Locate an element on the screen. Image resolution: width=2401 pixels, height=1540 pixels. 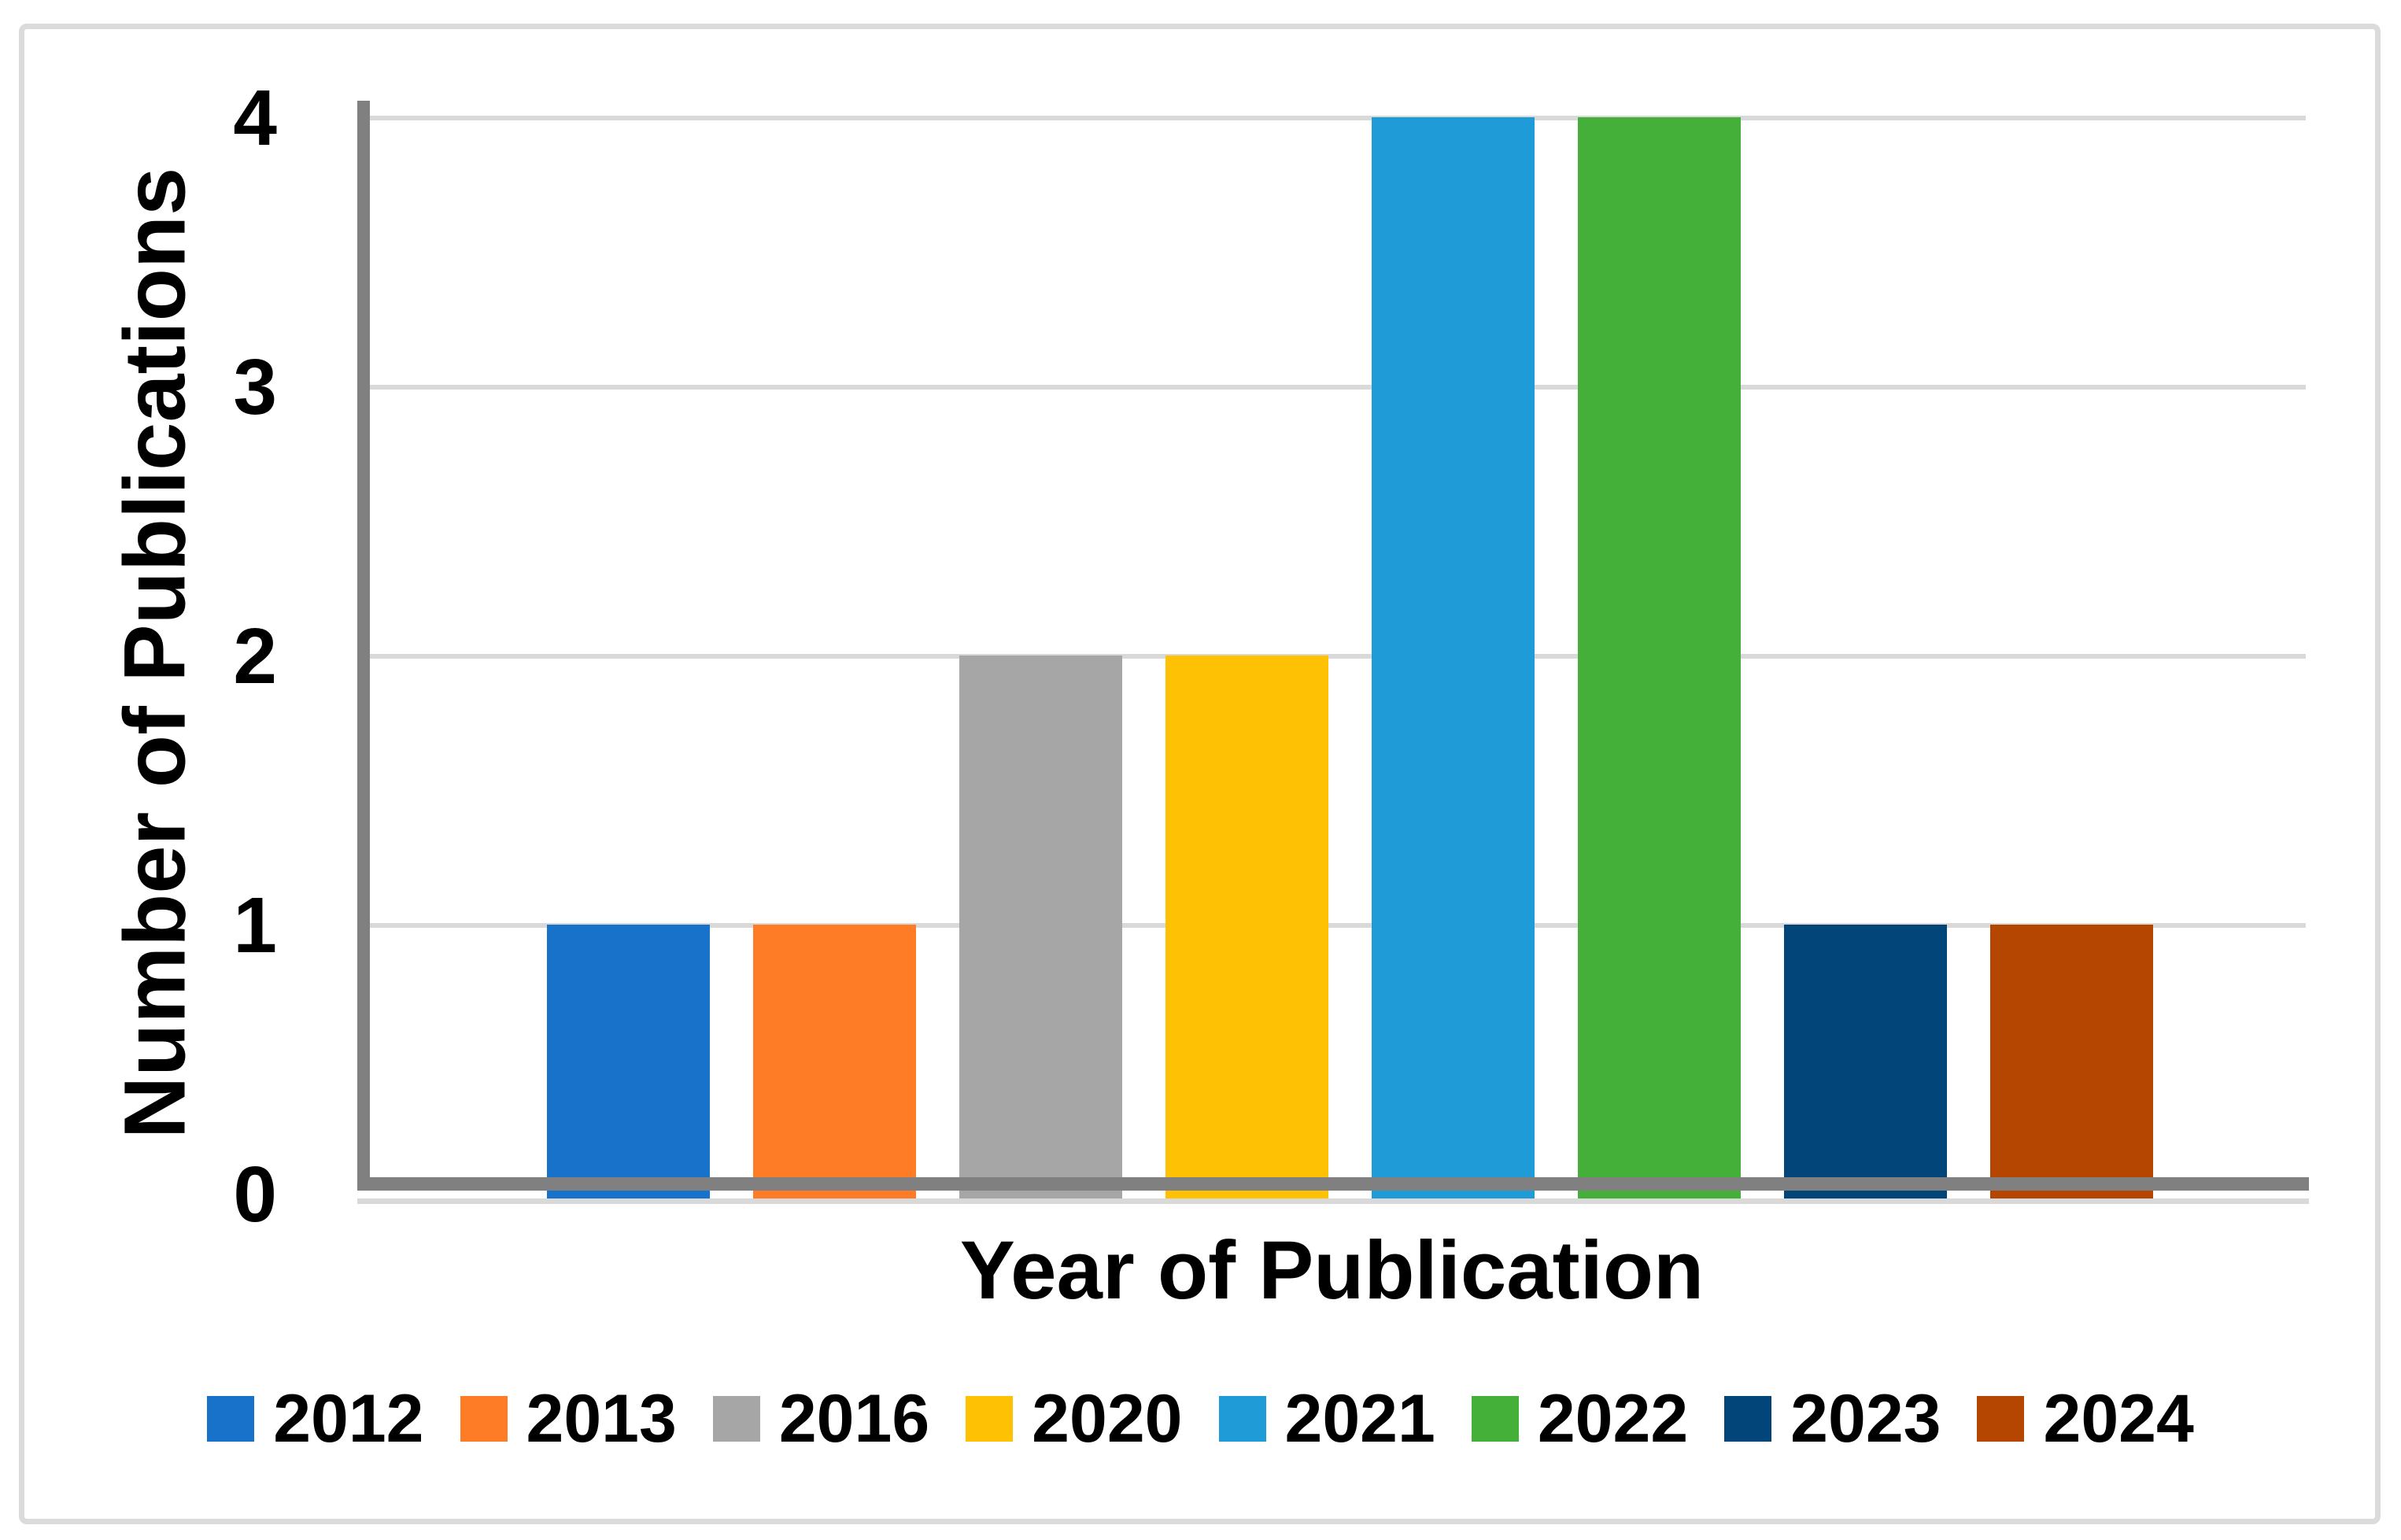
legend-item-2023: 2023 is located at coordinates (1832, 1418).